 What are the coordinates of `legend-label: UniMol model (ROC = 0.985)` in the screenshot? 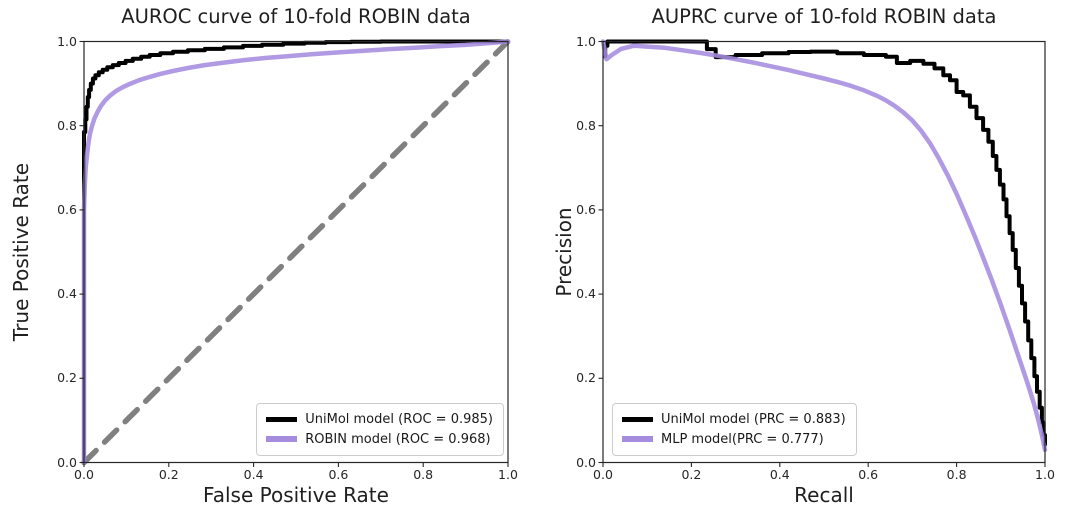 It's located at (399, 419).